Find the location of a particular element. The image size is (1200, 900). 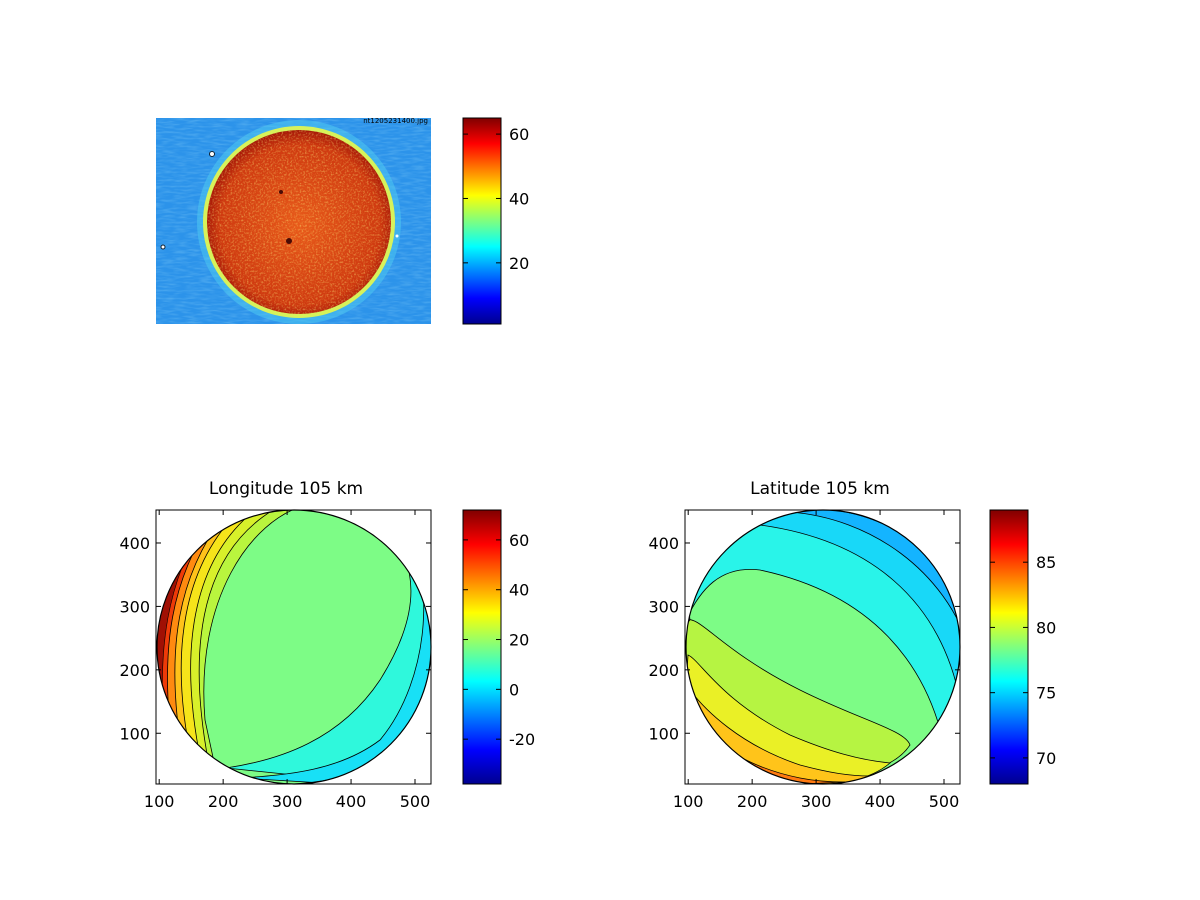

colorbar-0-tick-label: 20 is located at coordinates (519, 263).